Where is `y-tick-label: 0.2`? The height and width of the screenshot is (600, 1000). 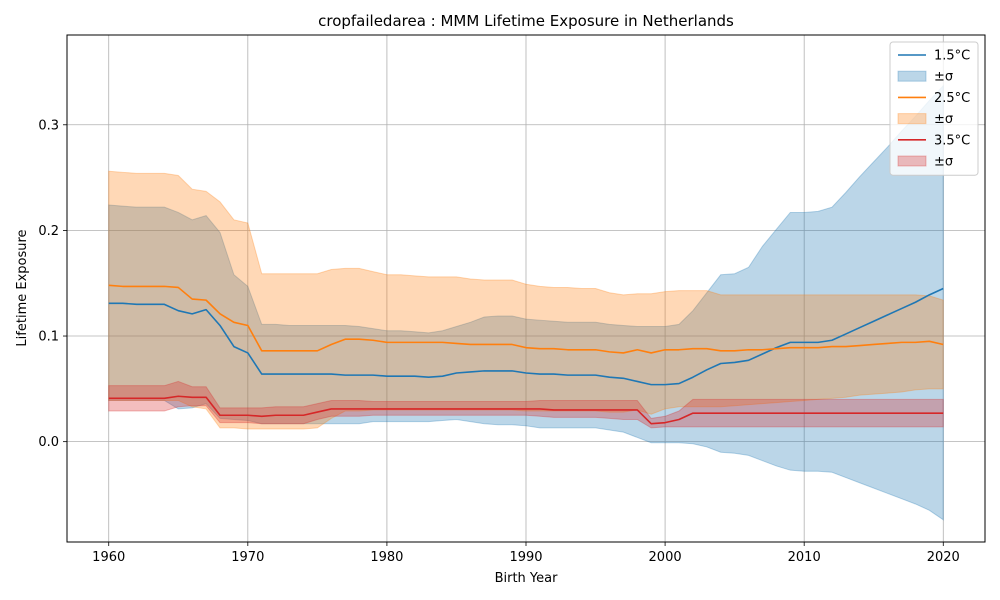 y-tick-label: 0.2 is located at coordinates (48, 231).